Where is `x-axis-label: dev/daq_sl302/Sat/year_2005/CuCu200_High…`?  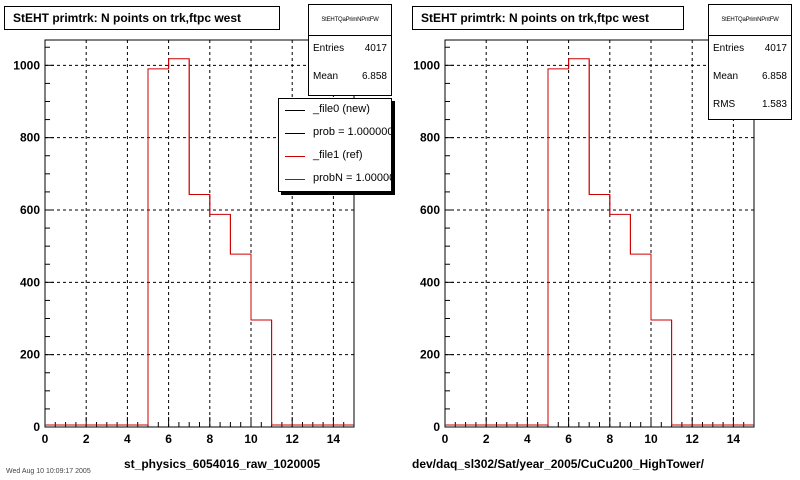
x-axis-label: dev/daq_sl302/Sat/year_2005/CuCu200_High… is located at coordinates (558, 464).